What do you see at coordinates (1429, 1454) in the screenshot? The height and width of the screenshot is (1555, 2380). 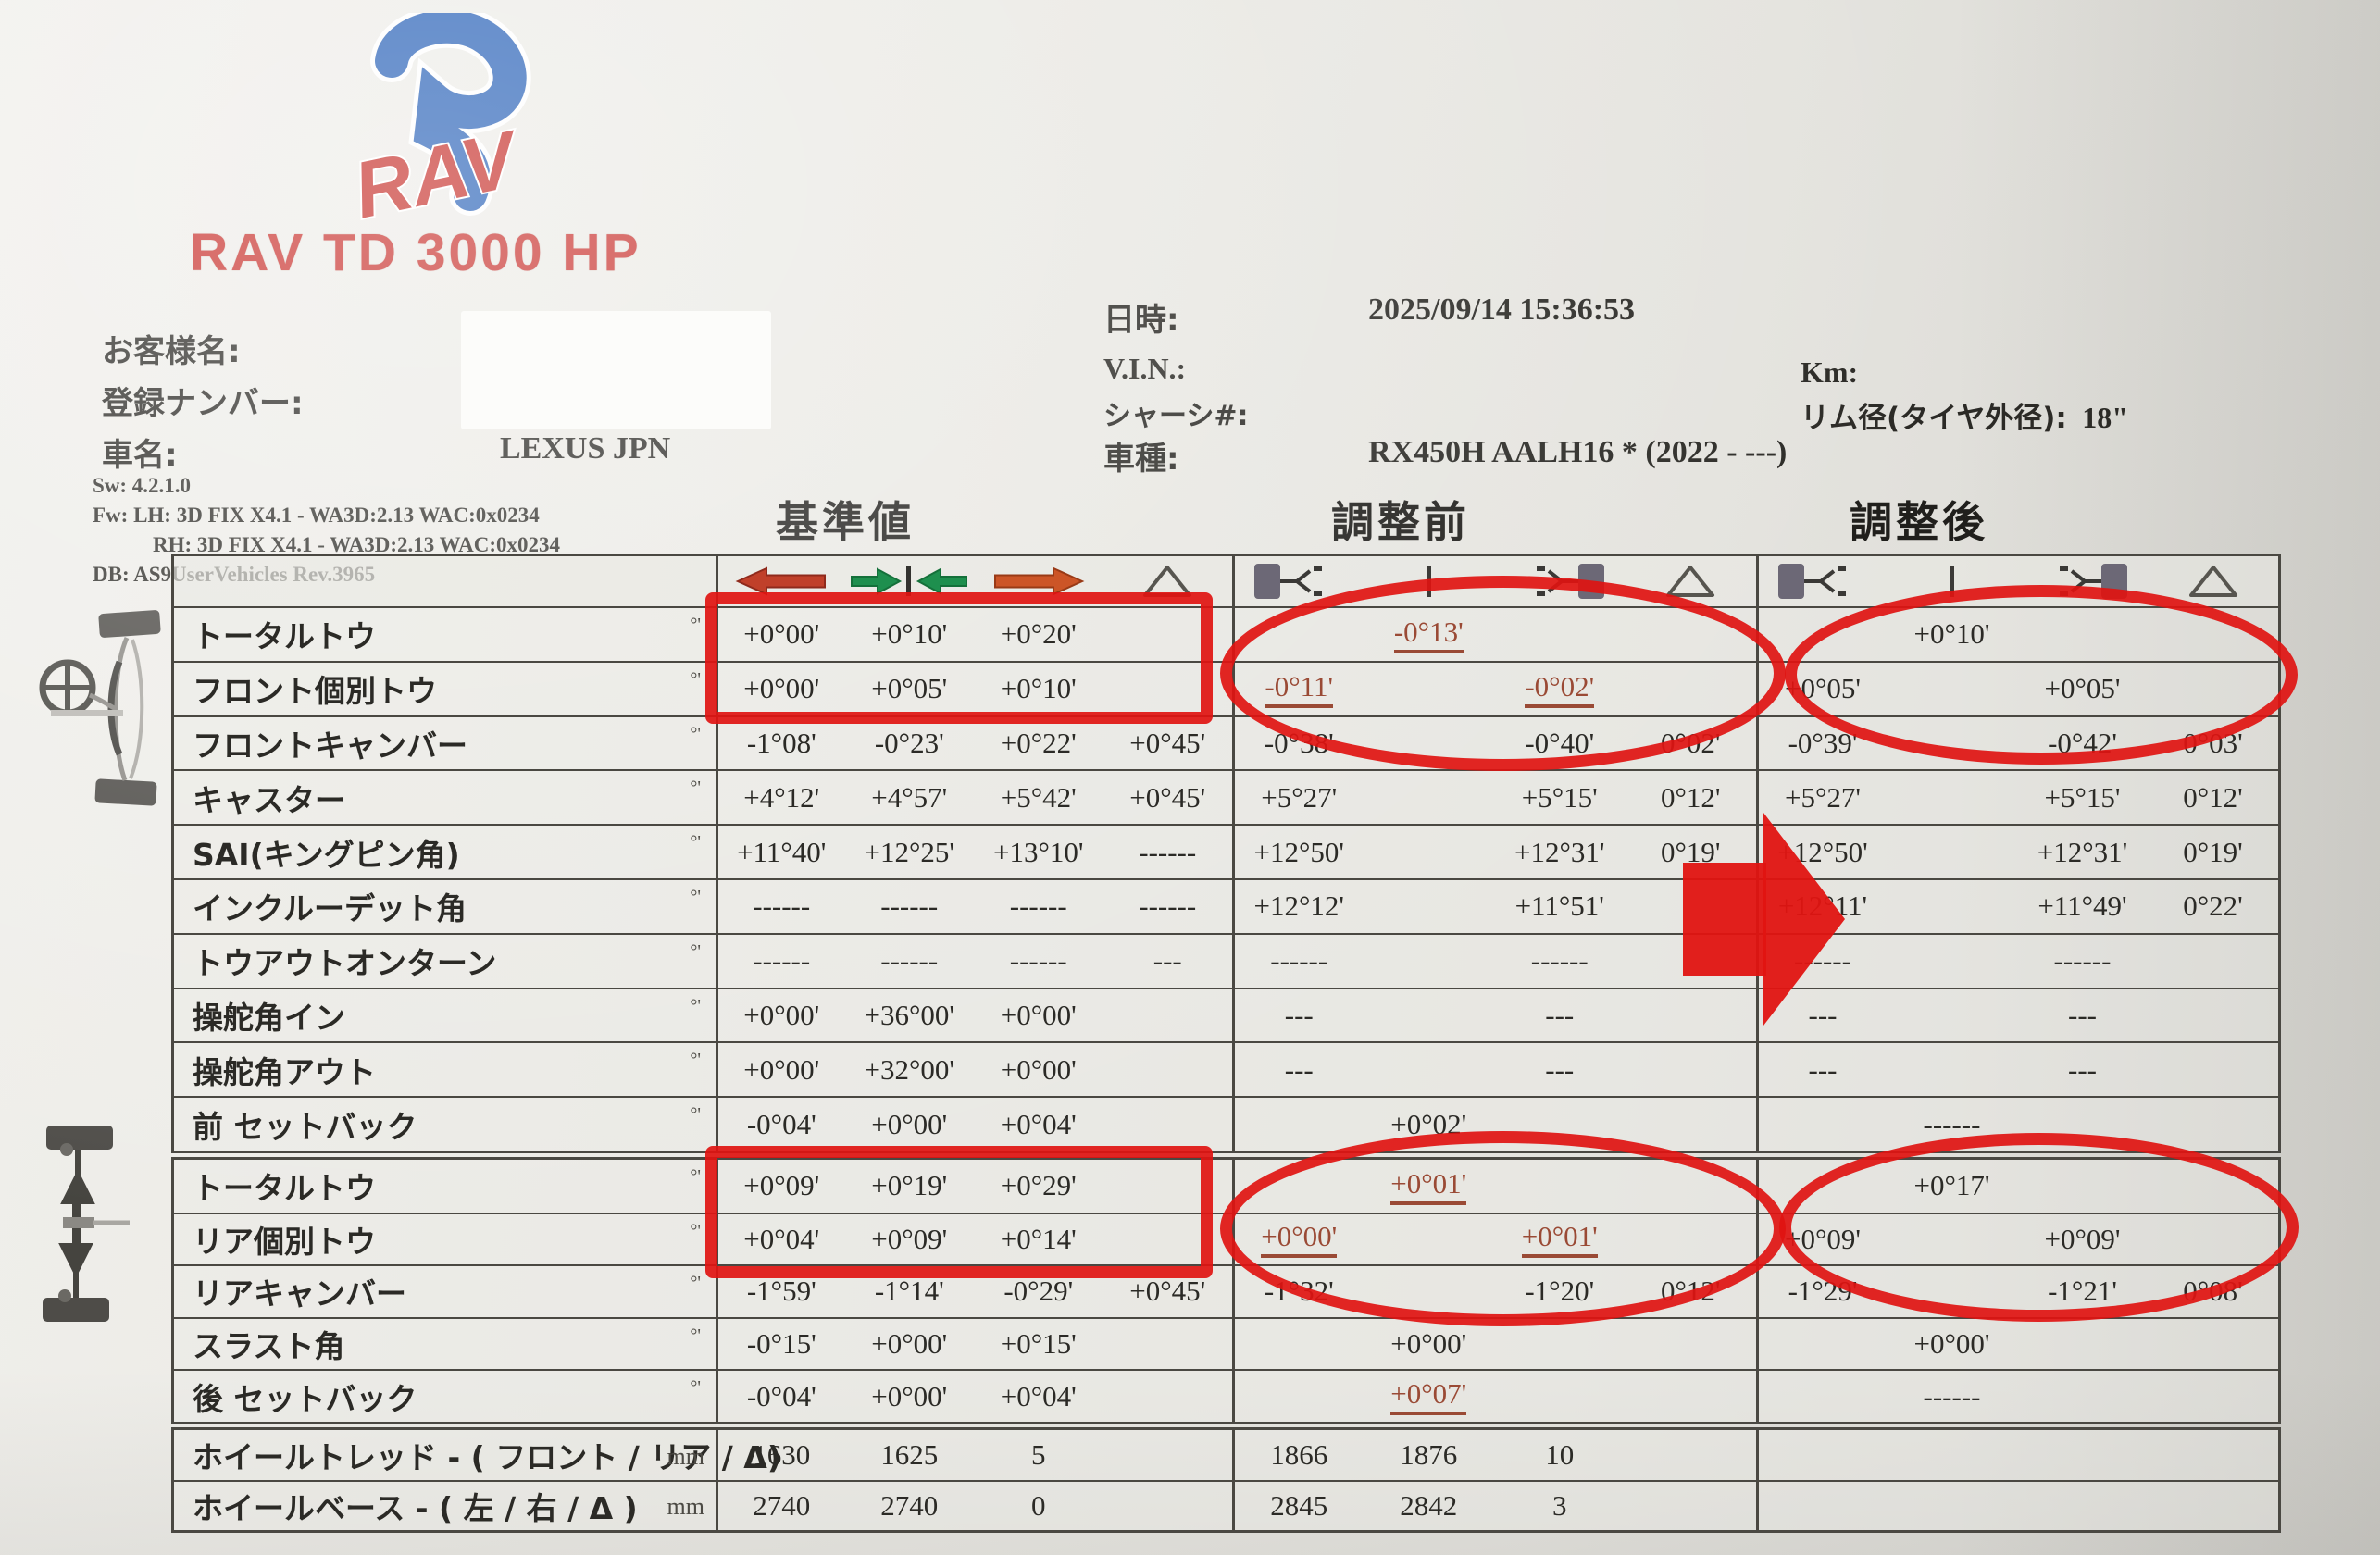 I see `value-cell: 1876` at bounding box center [1429, 1454].